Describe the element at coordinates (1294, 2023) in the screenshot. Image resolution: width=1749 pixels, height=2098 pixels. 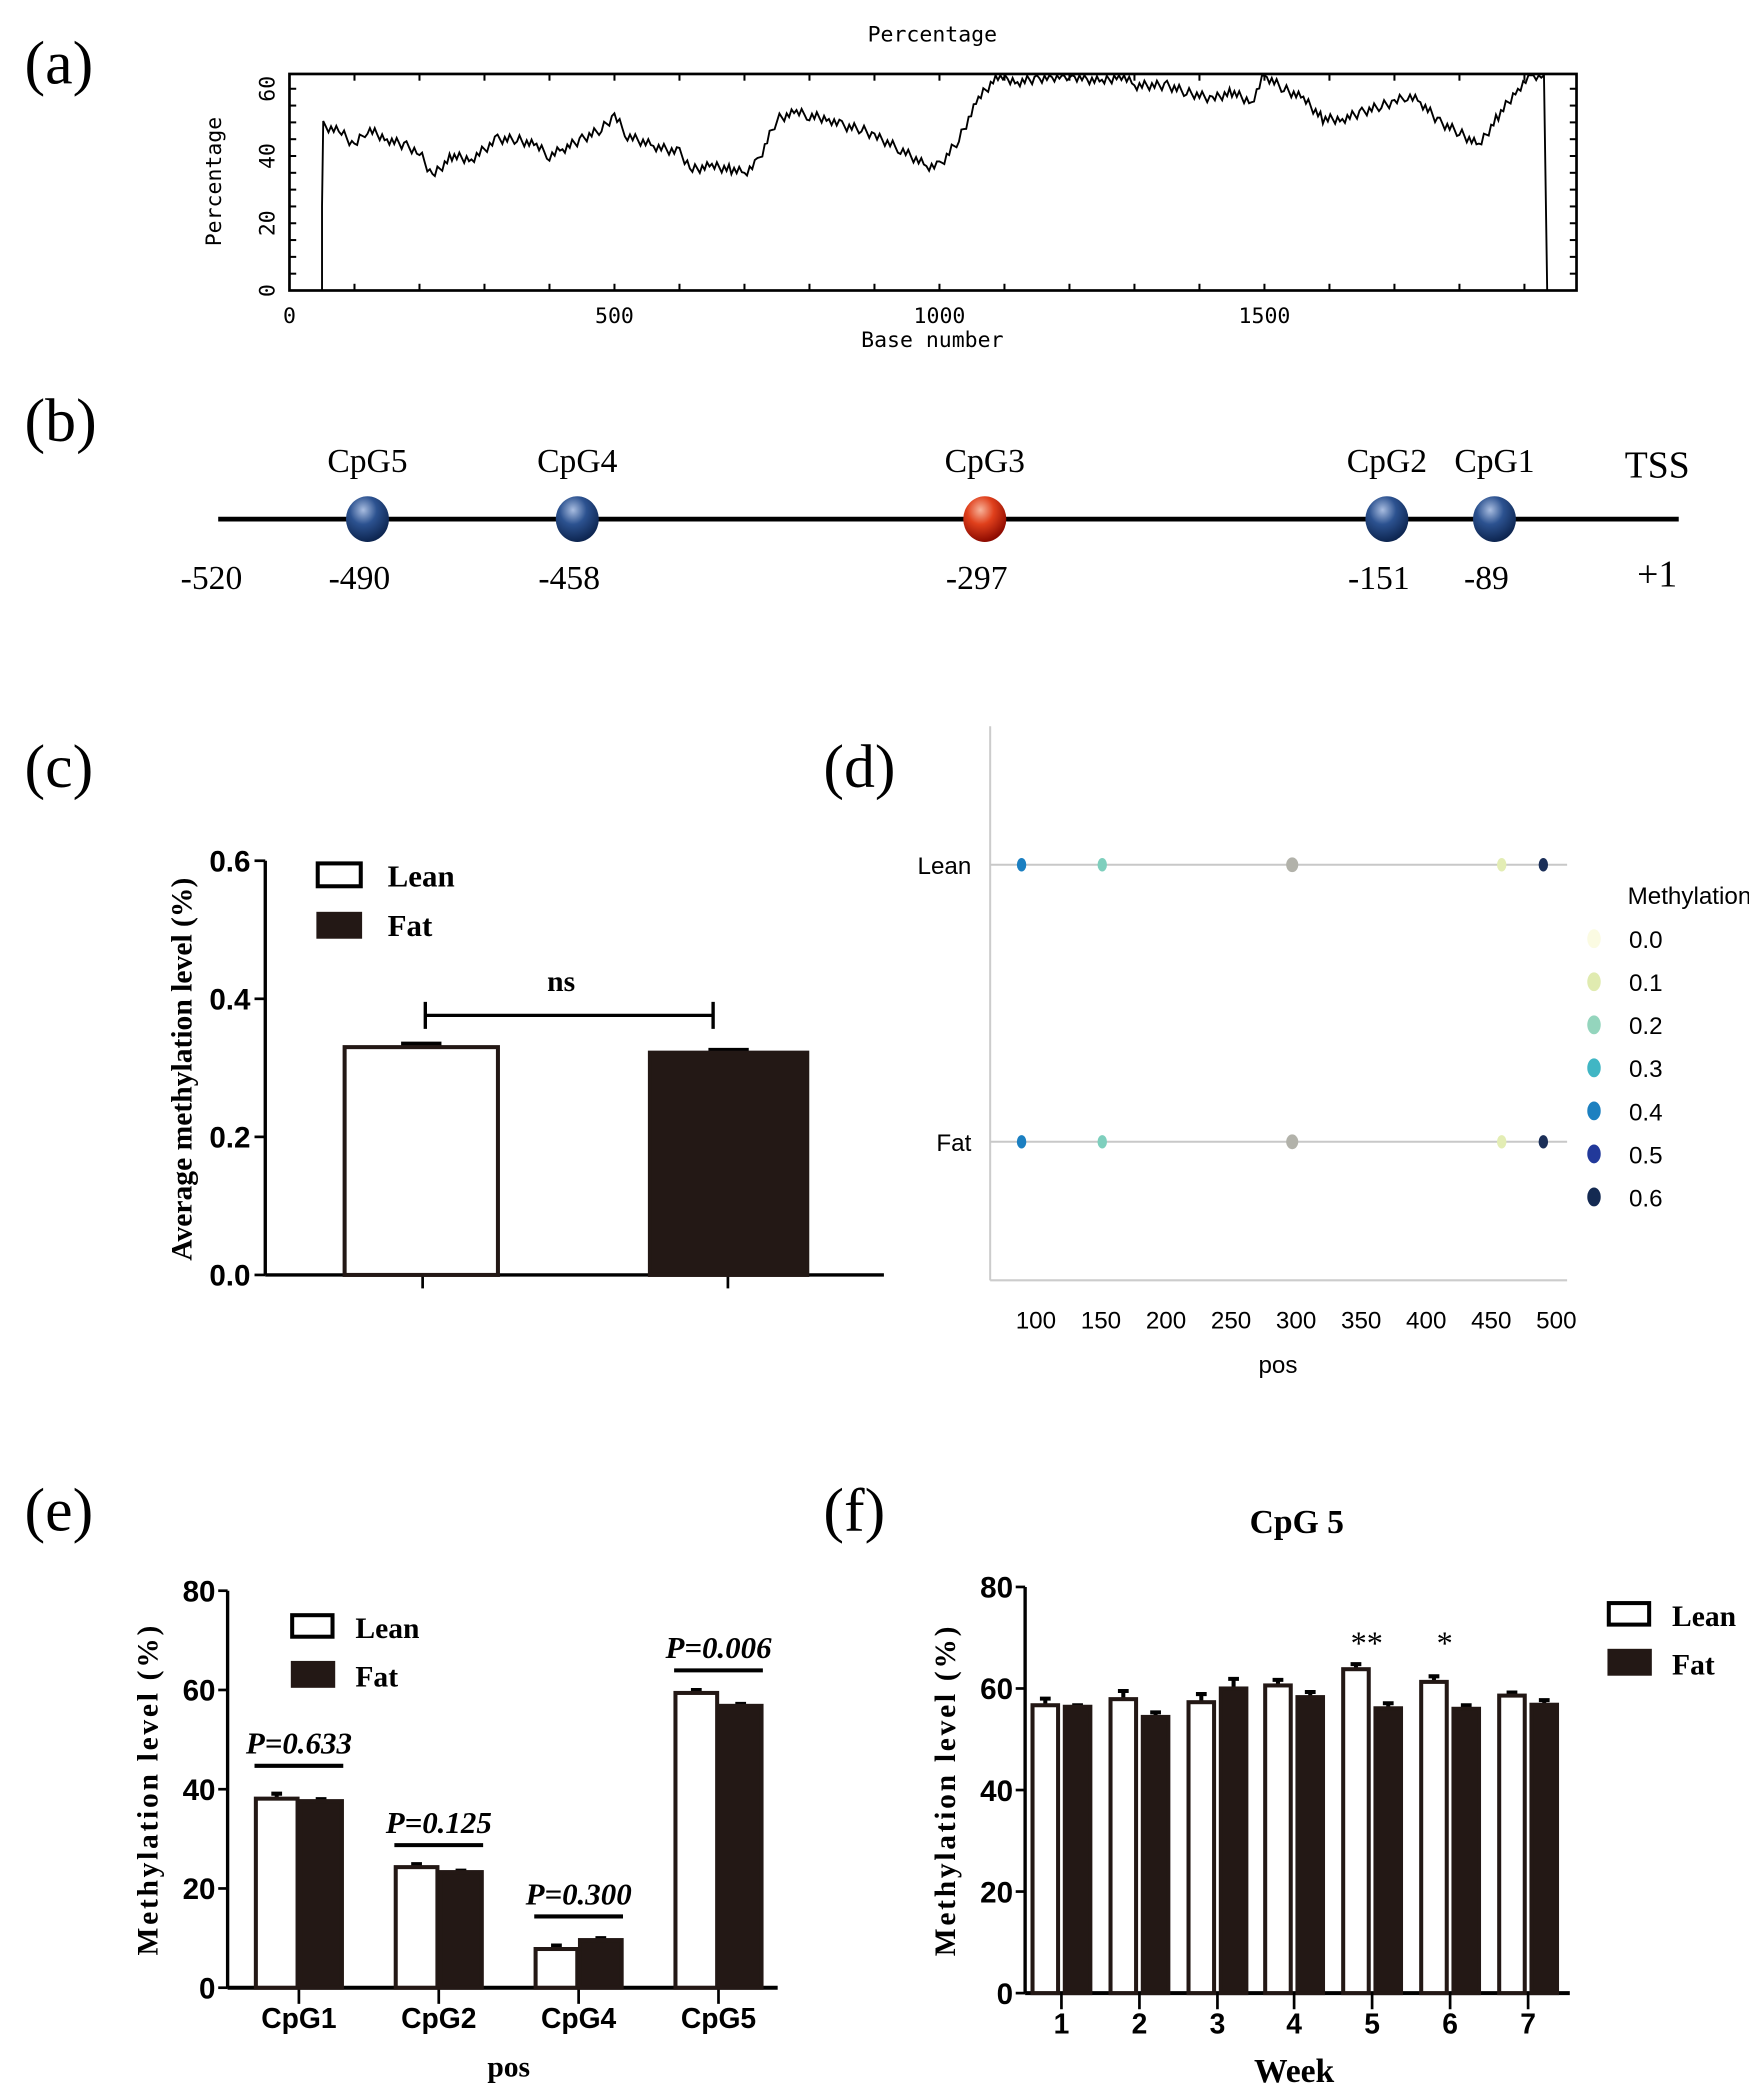
I see `x-tick-label: 4` at that location.